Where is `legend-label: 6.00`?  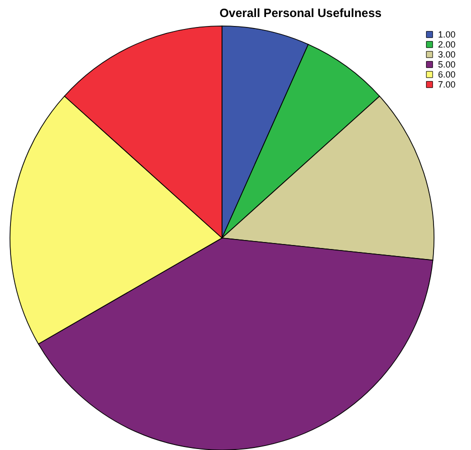
legend-label: 6.00 is located at coordinates (447, 75).